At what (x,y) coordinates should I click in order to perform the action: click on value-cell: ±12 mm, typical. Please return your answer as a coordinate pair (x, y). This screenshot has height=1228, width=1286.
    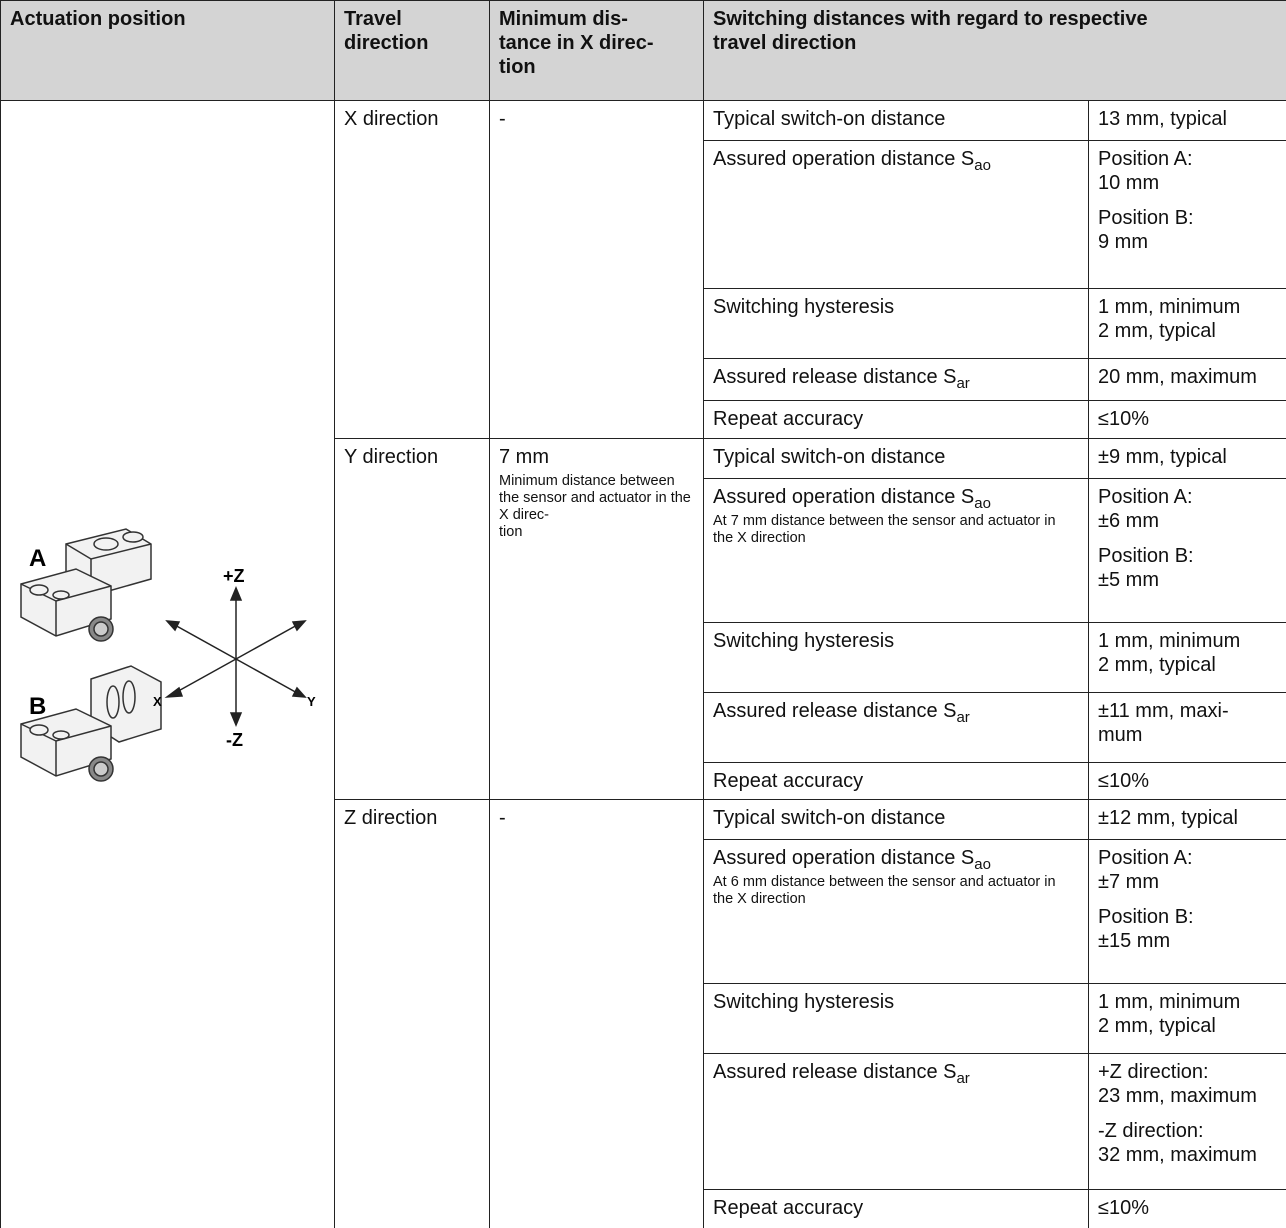
    Looking at the image, I should click on (1187, 819).